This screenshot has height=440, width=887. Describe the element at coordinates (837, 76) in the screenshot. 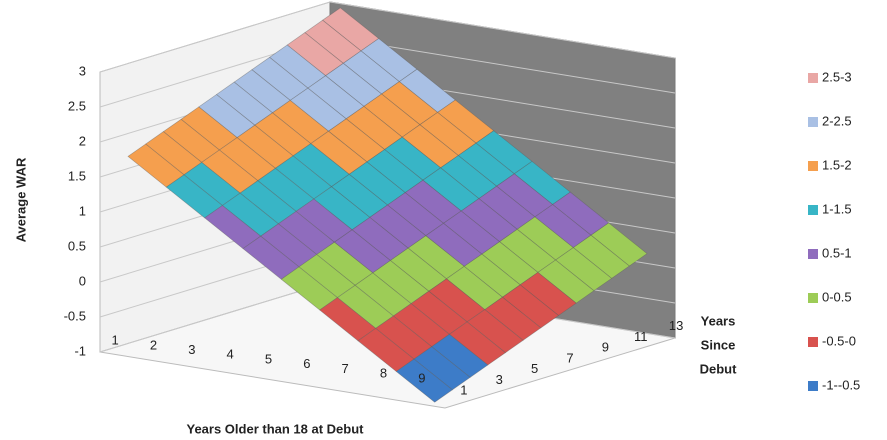

I see `legend-label: 2.5-3` at that location.